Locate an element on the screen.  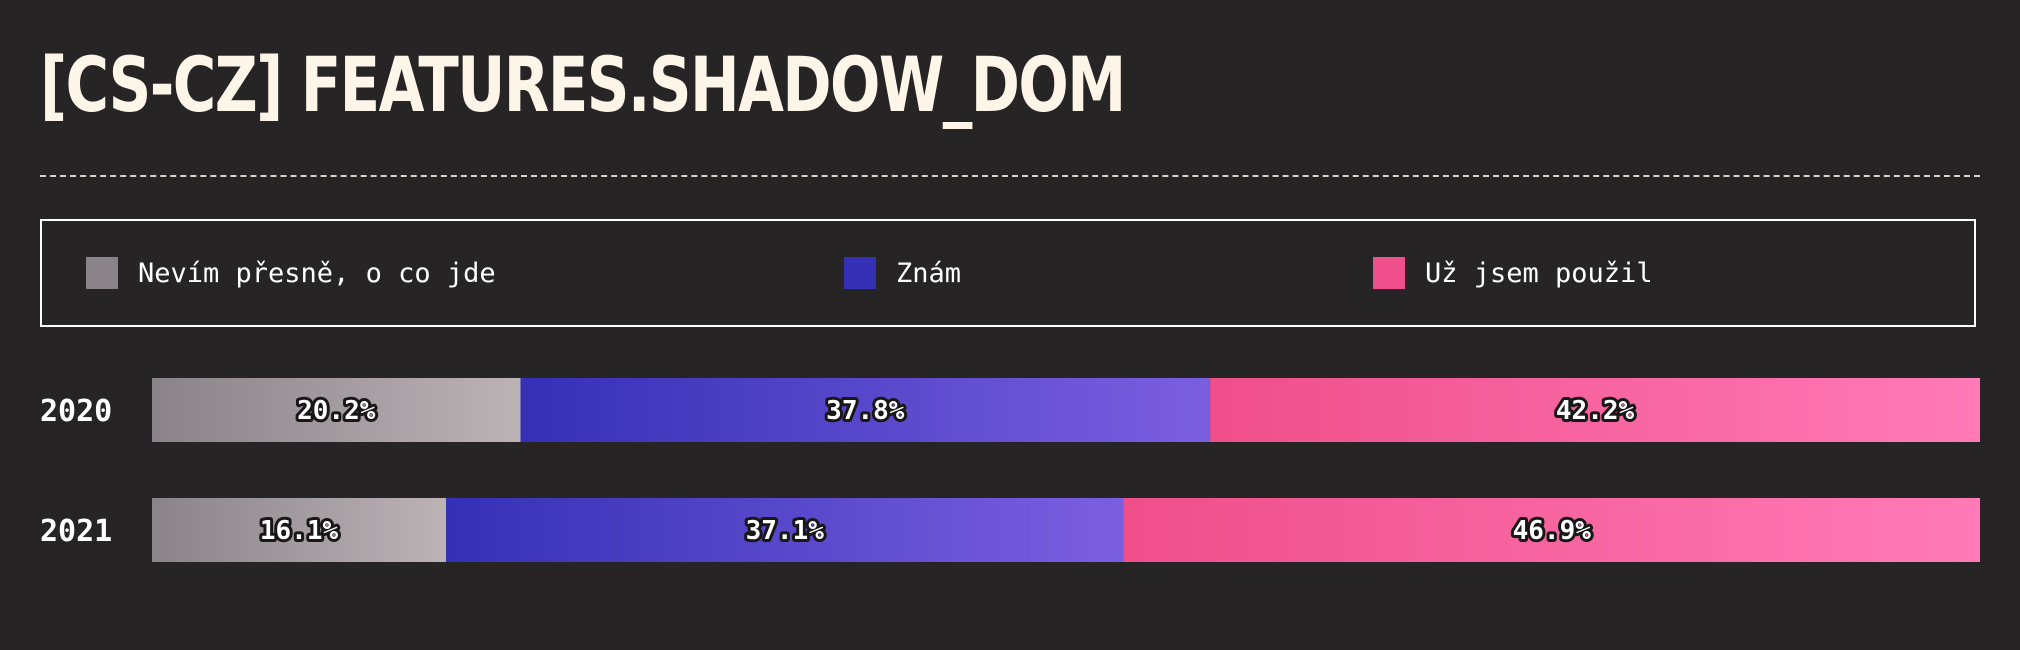
row-label-2021: 2021 is located at coordinates (76, 531).